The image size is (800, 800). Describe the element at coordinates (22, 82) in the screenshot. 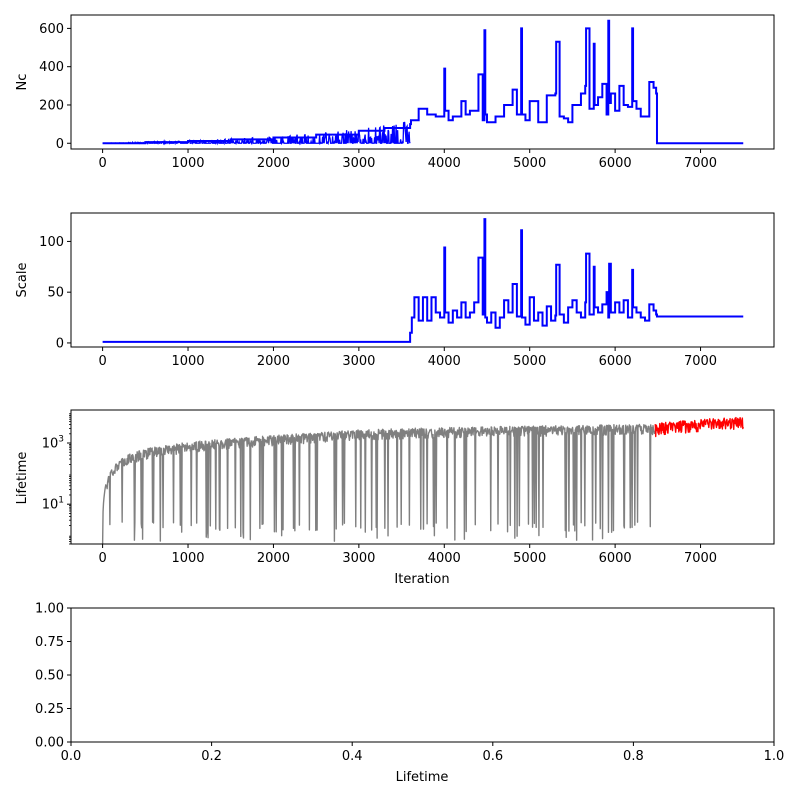

I see `nc-y-axis-label: Nc` at that location.